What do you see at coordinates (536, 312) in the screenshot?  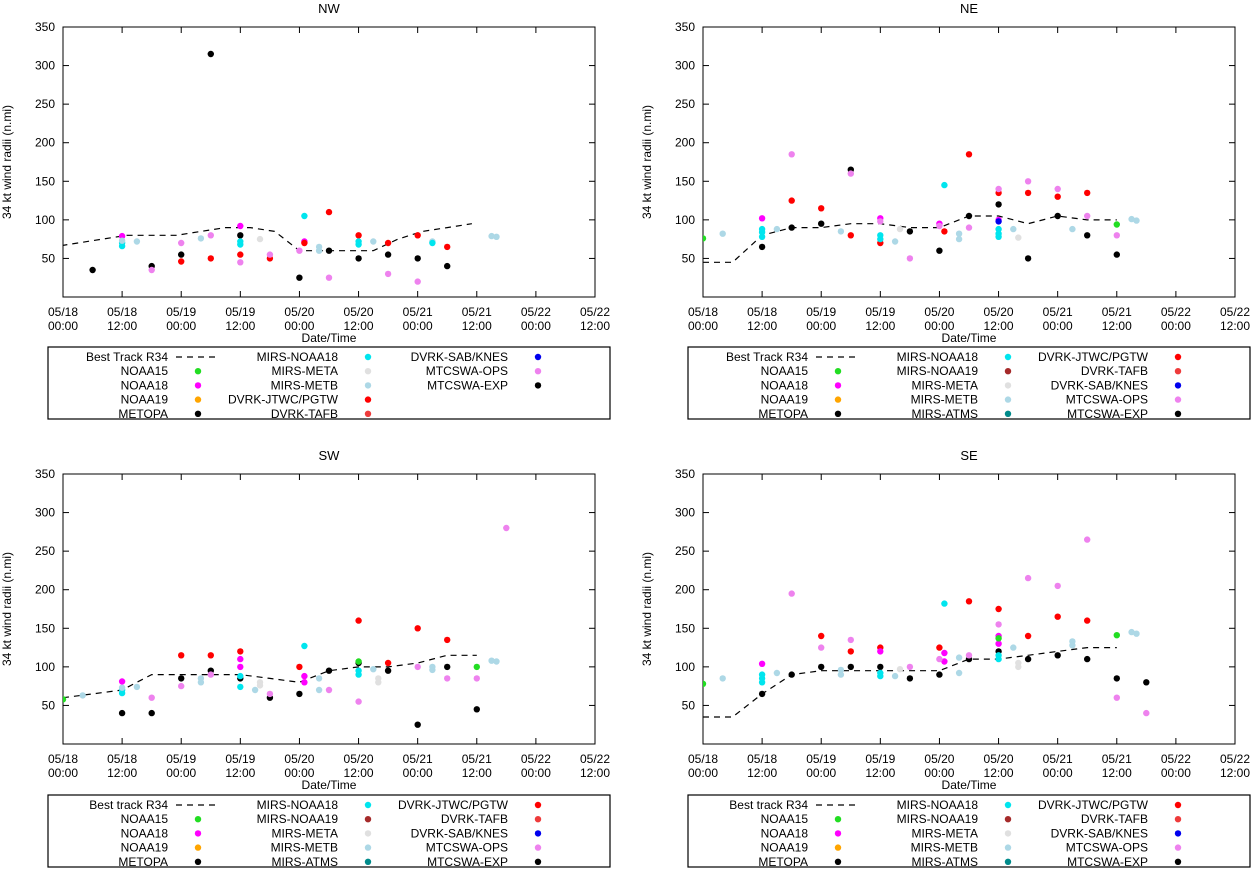 I see `x-tick-date: 05/22` at bounding box center [536, 312].